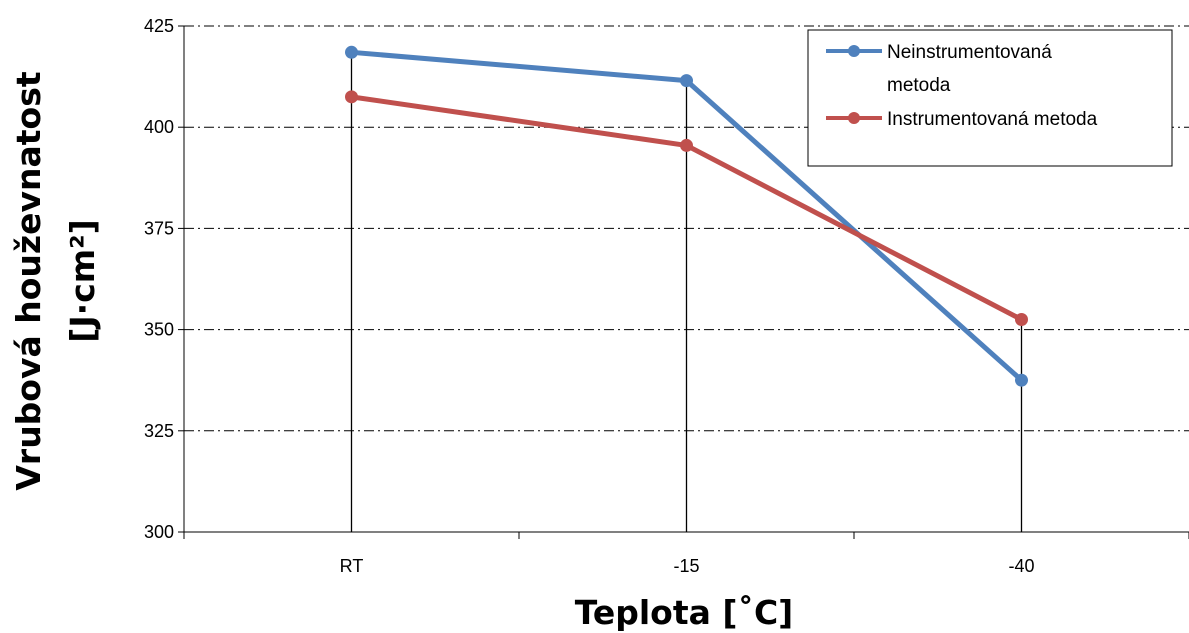  I want to click on y-axis-title: Vrubová houževnatost, so click(28, 280).